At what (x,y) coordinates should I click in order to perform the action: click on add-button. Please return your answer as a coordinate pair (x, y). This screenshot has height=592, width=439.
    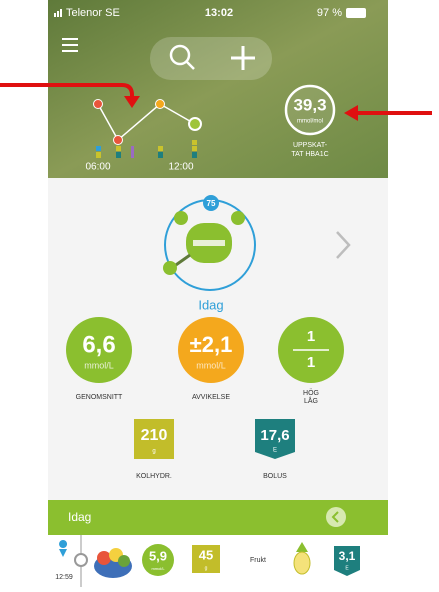
    Looking at the image, I should click on (243, 58).